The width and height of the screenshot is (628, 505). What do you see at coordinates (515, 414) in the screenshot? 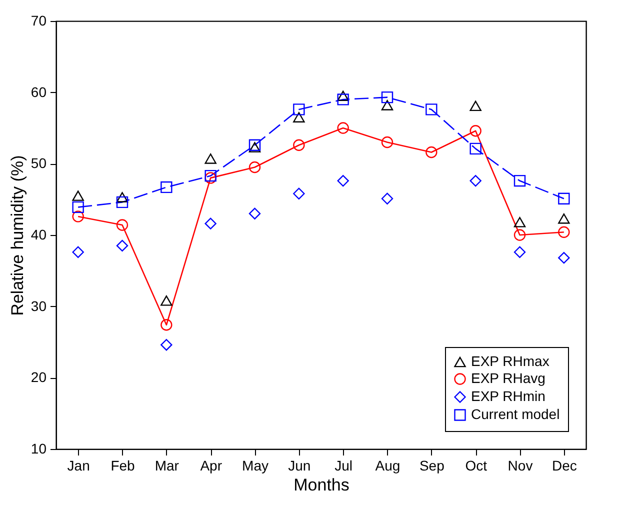
I see `legend-label: Current model` at bounding box center [515, 414].